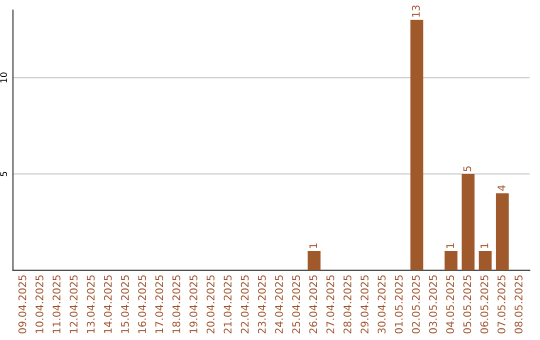 Image resolution: width=540 pixels, height=340 pixels. I want to click on x-tick-label: 16.04.2025, so click(142, 304).